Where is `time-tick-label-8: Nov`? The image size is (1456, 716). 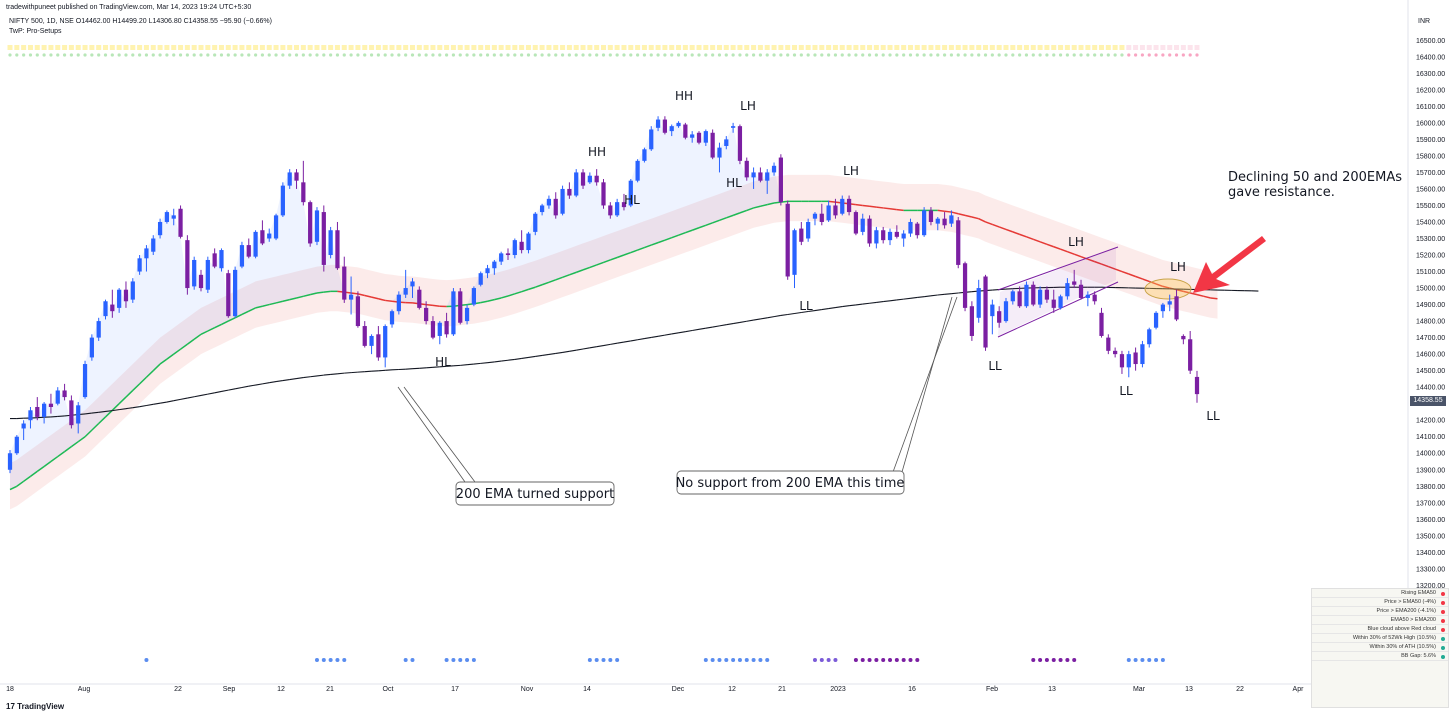 time-tick-label-8: Nov is located at coordinates (527, 689).